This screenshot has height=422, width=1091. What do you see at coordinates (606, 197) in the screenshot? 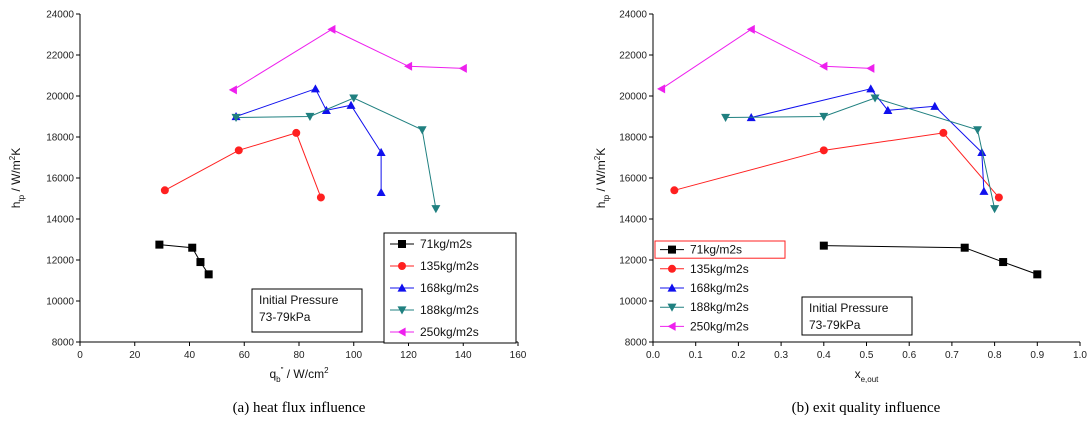
I see `y-axis-title-sub: tp` at bounding box center [606, 197].